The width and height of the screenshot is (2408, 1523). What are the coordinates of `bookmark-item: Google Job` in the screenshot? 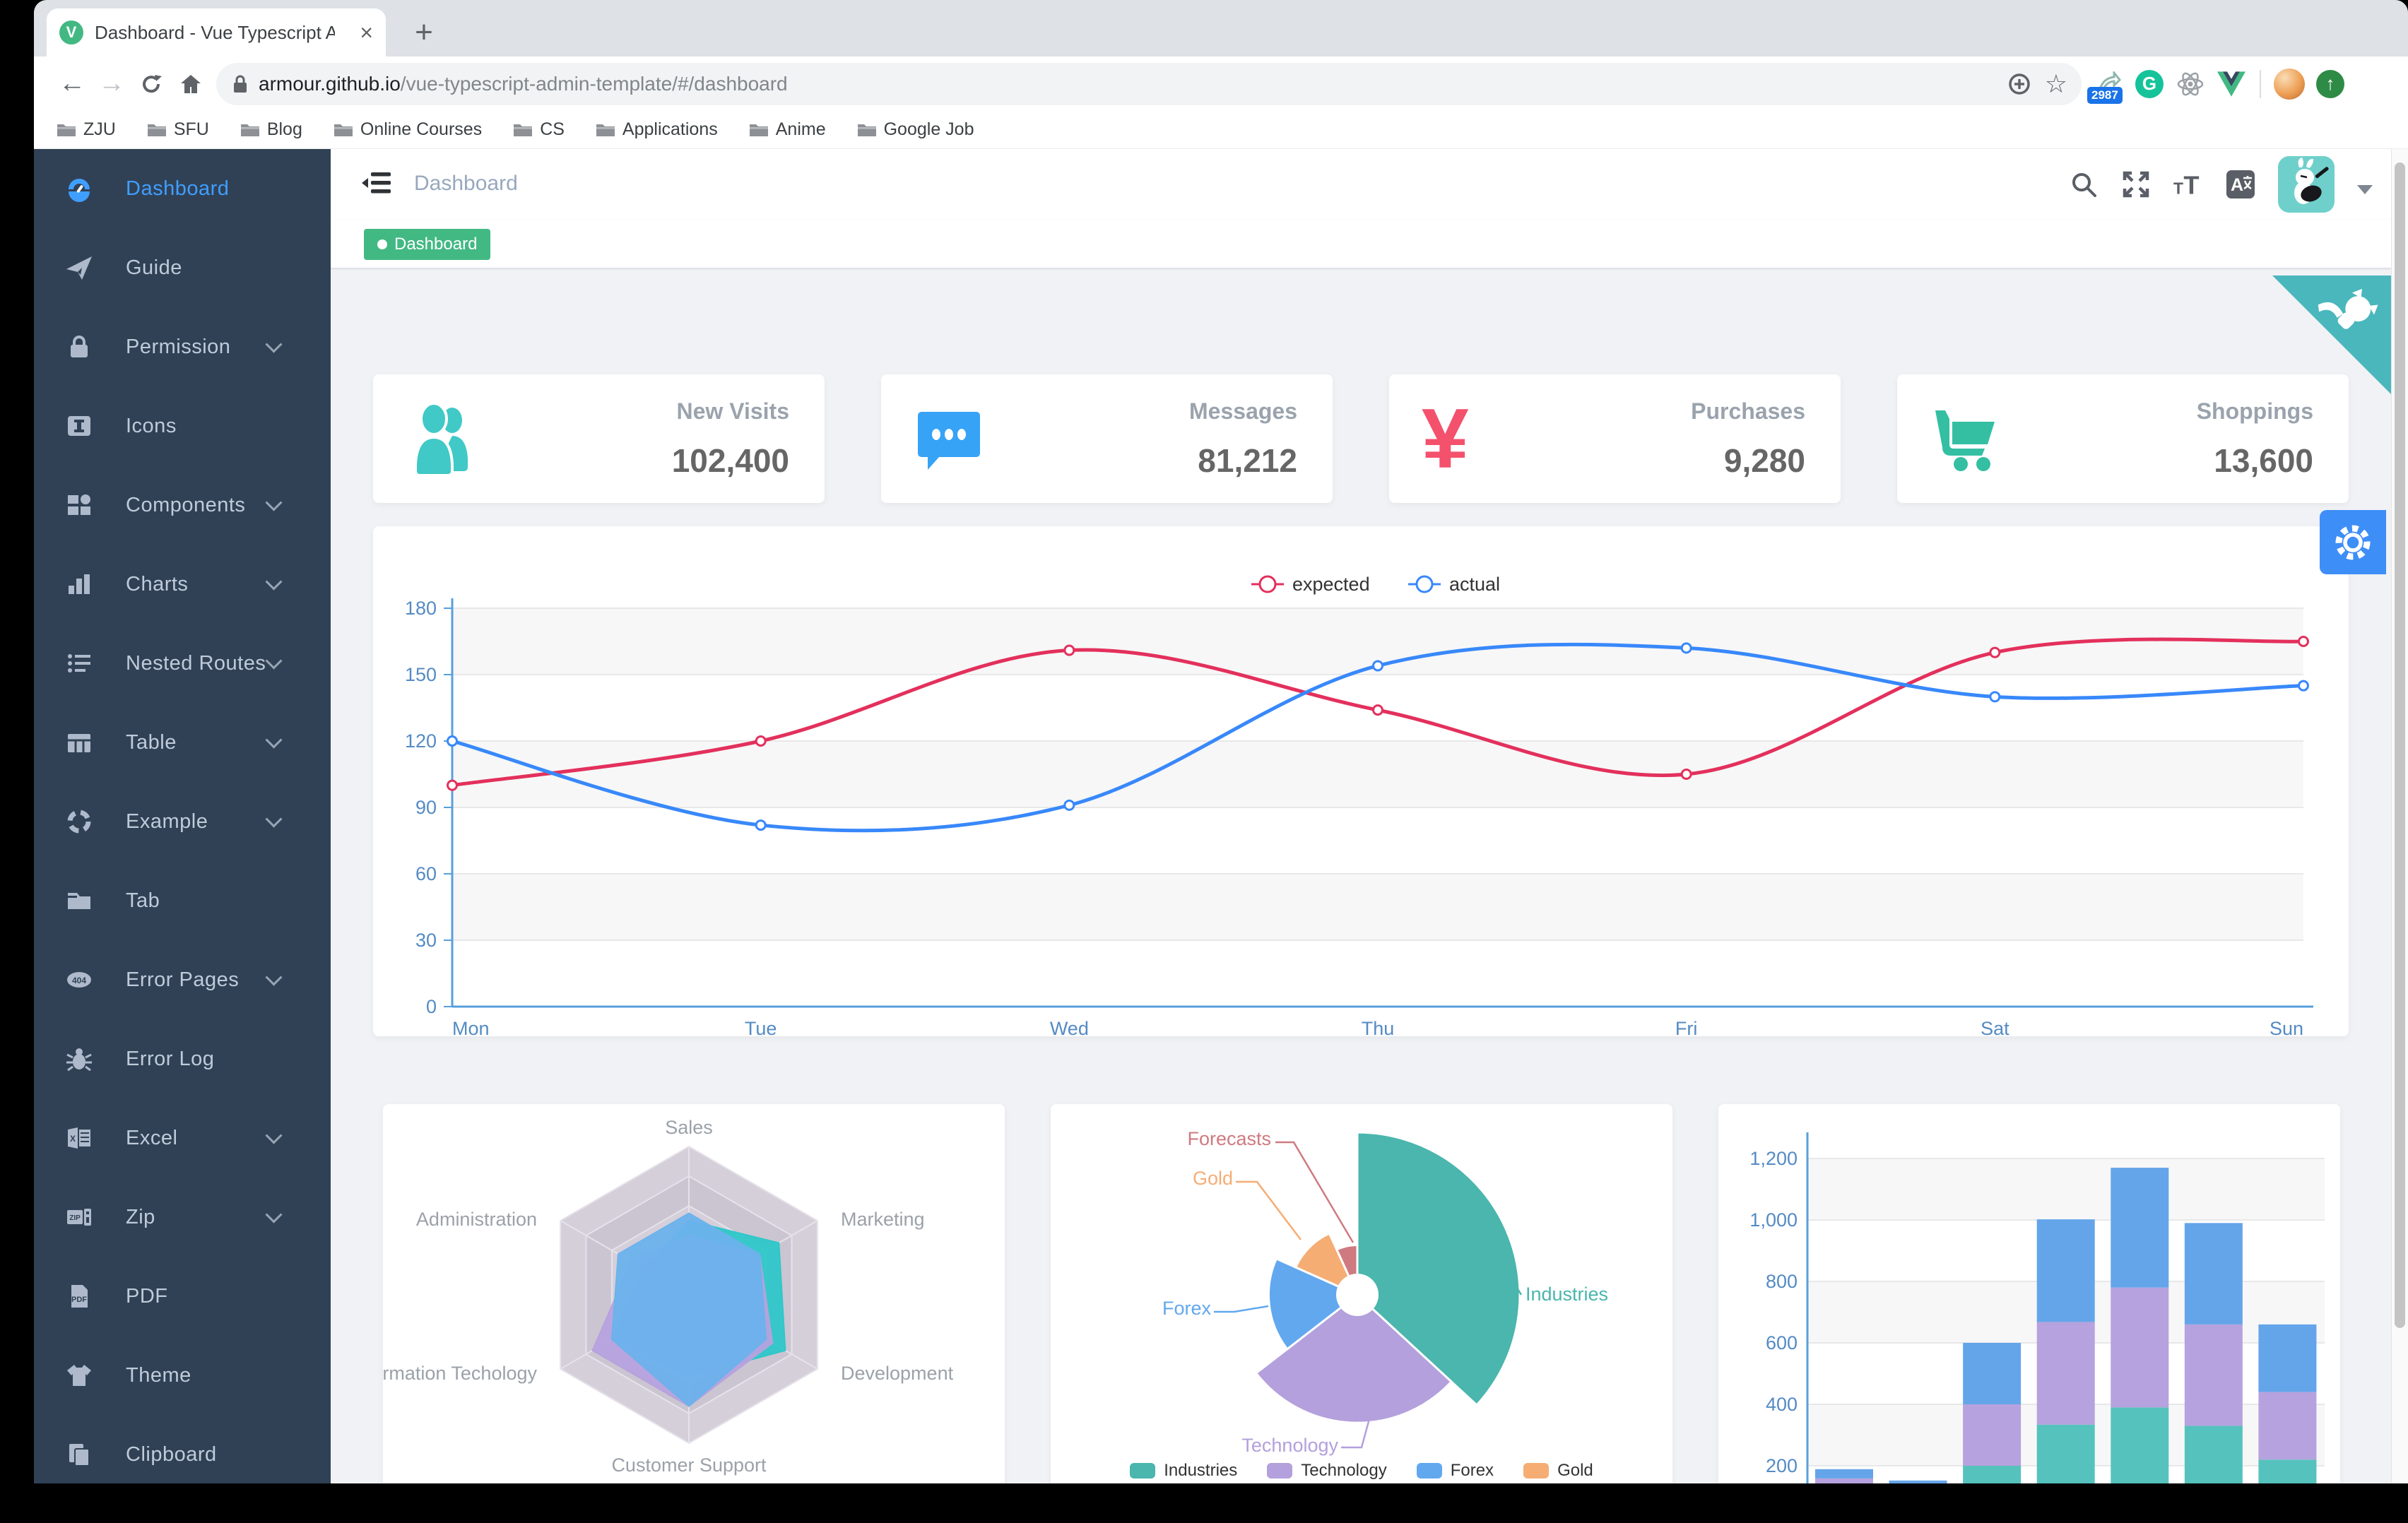 It's located at (915, 129).